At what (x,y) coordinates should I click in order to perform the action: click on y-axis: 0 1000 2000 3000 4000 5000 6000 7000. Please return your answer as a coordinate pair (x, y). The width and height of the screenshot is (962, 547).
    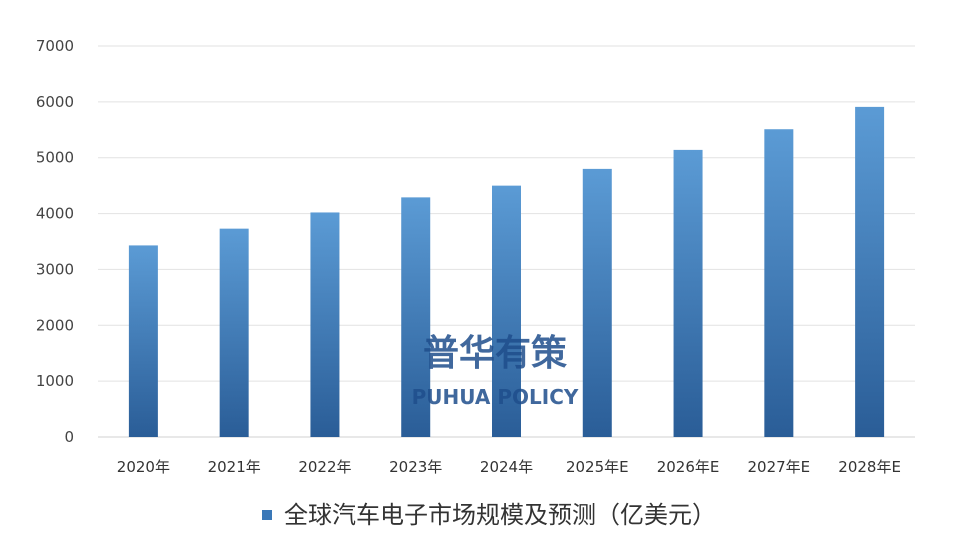
    Looking at the image, I should click on (55, 241).